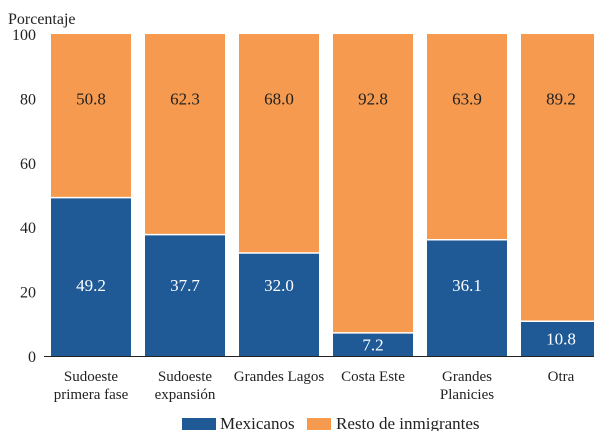  I want to click on x-tick-label: Grandes Planicies, so click(467, 386).